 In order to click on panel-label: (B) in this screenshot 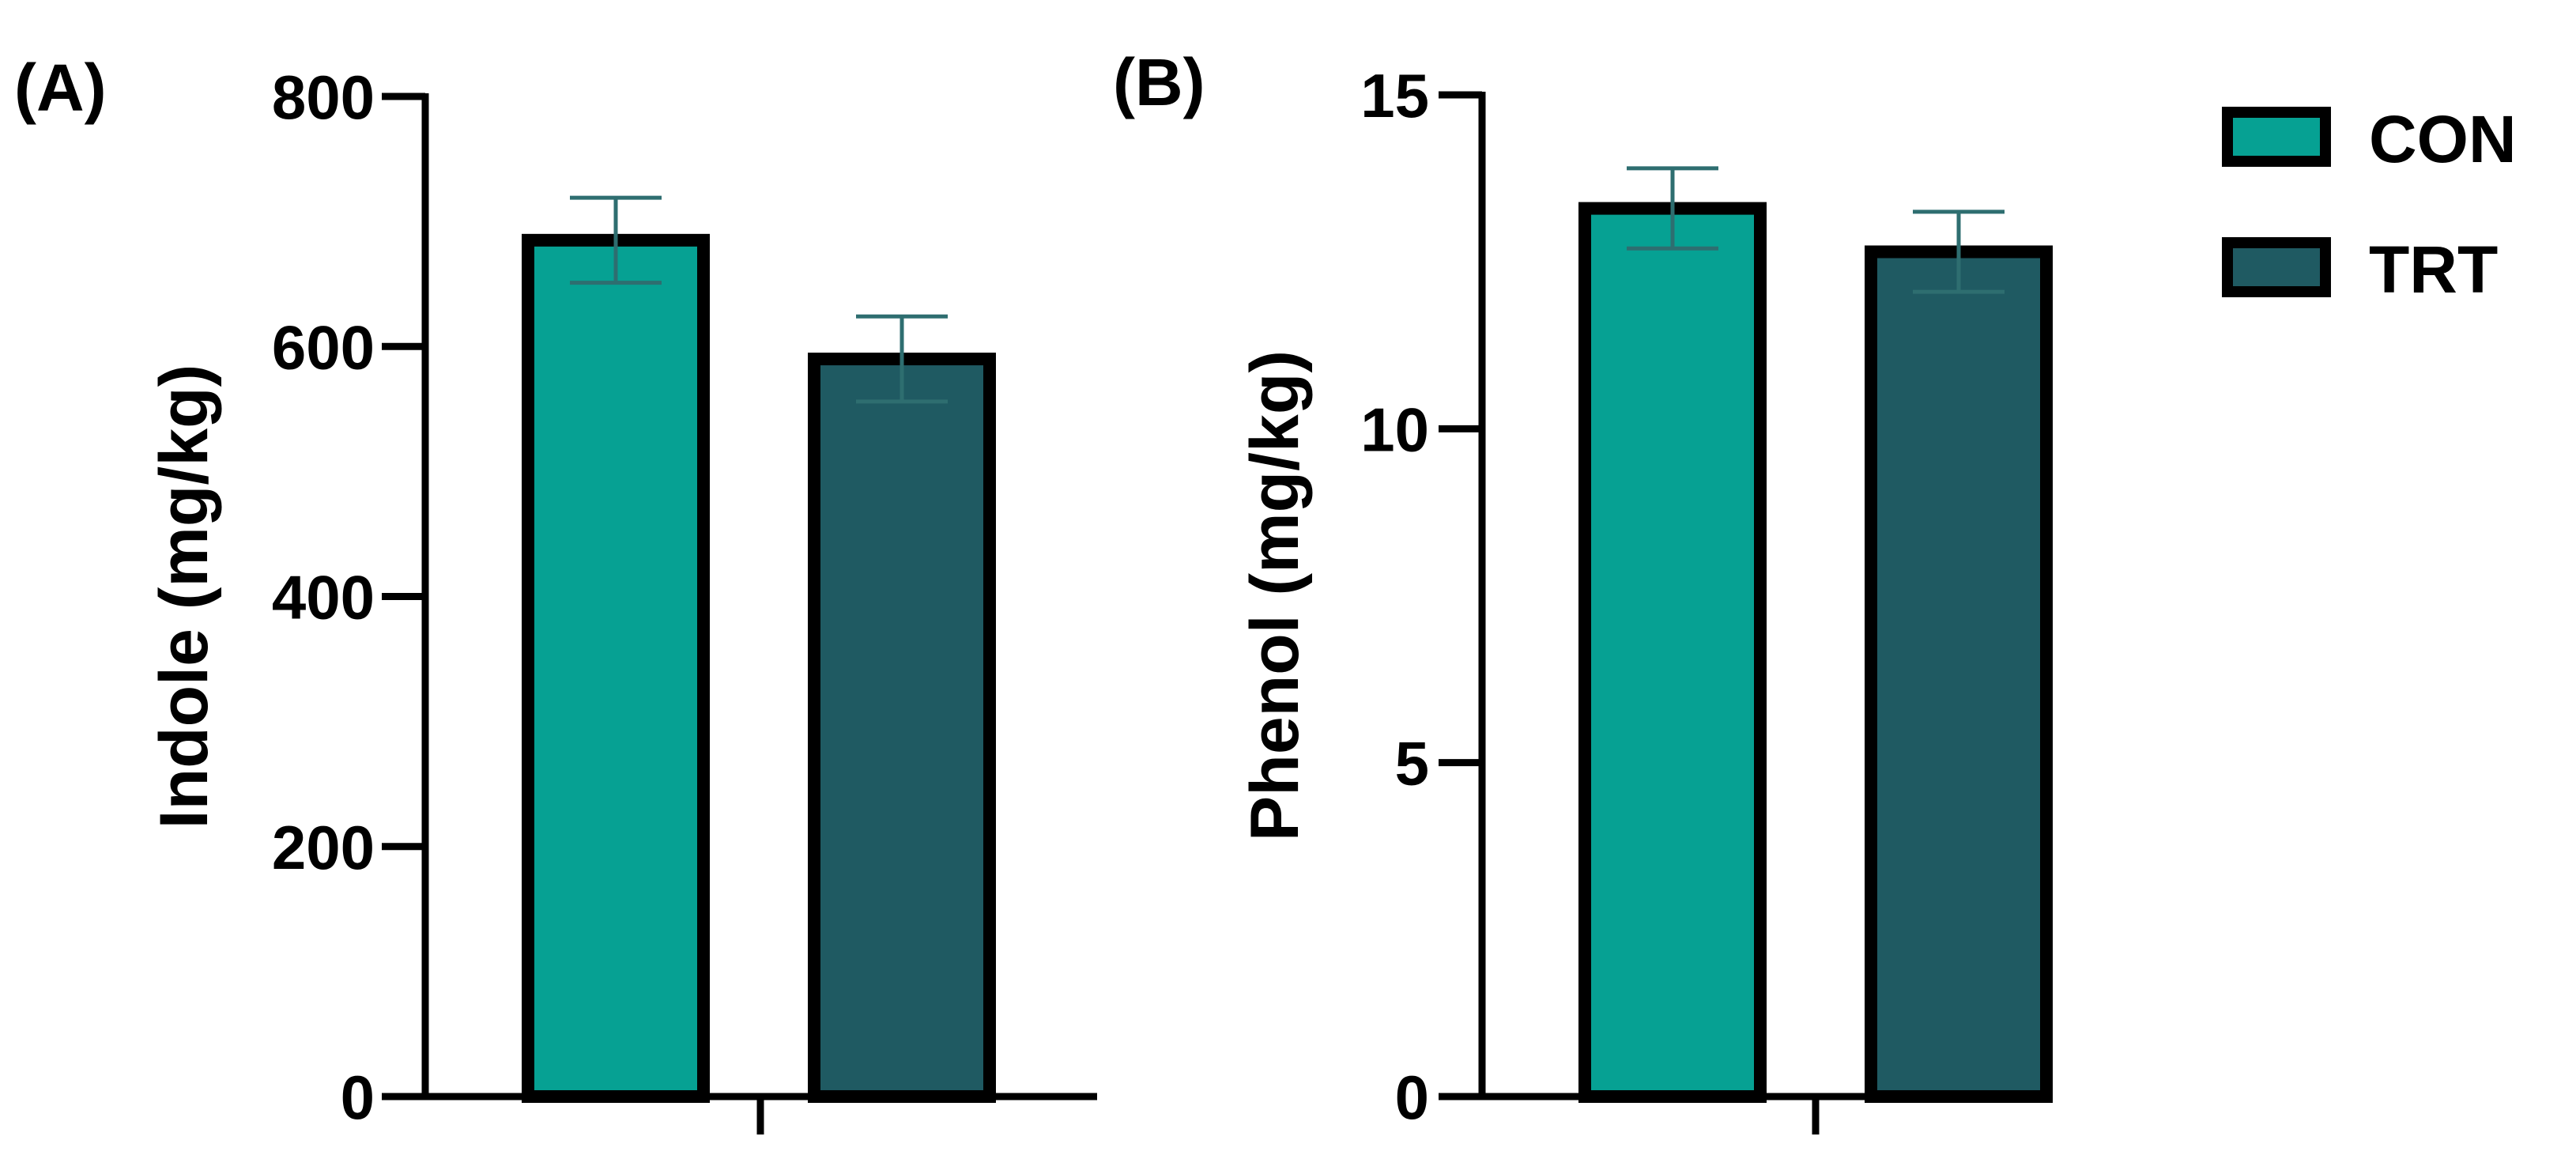, I will do `click(1159, 82)`.